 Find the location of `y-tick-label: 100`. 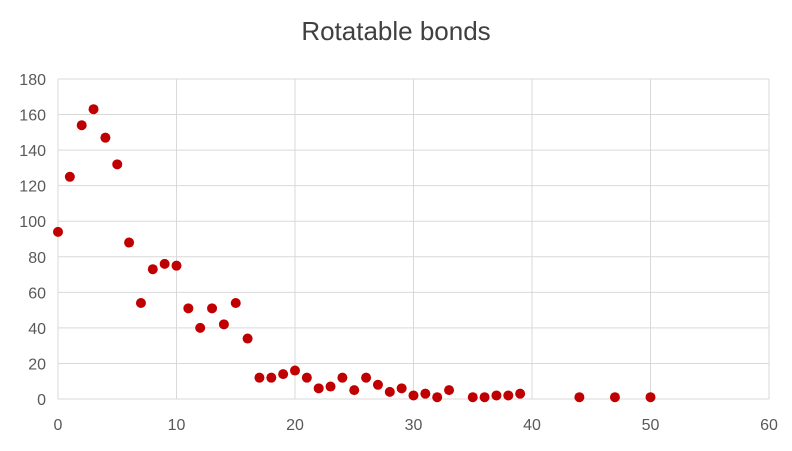

y-tick-label: 100 is located at coordinates (32, 222).